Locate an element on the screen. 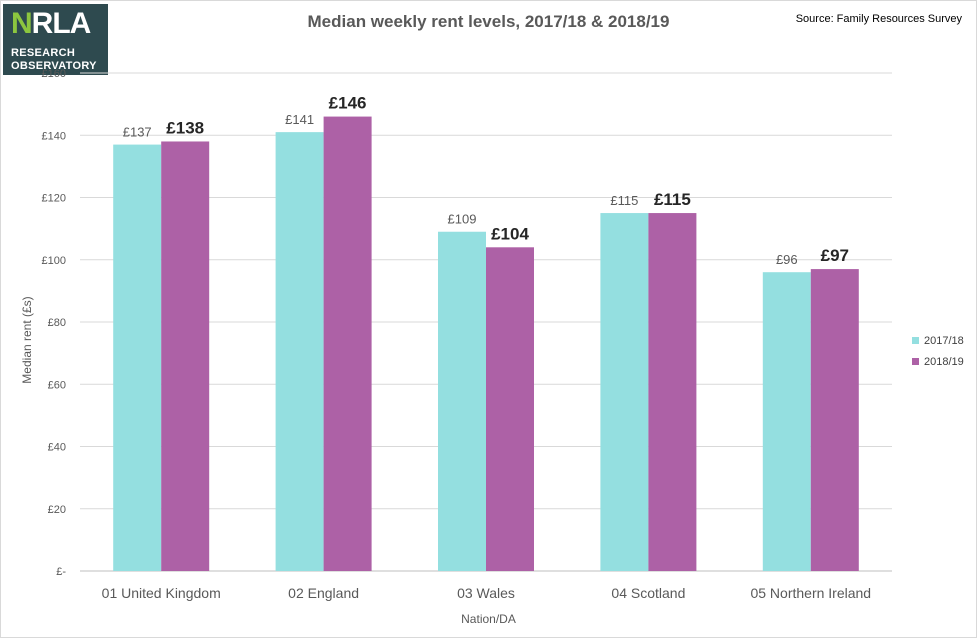  x-axis-title: Nation/DA is located at coordinates (488, 619).